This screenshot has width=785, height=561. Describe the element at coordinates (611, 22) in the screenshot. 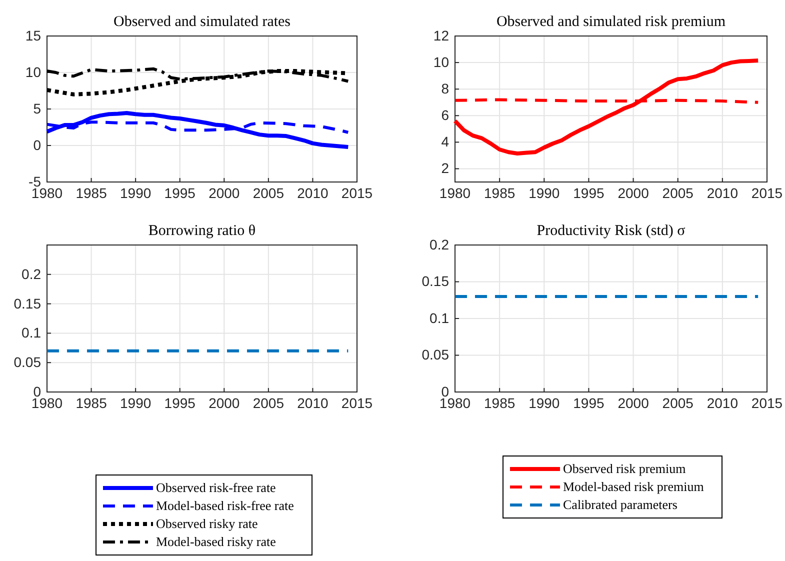

I see `chart-title: Observed and simulated risk premium` at that location.